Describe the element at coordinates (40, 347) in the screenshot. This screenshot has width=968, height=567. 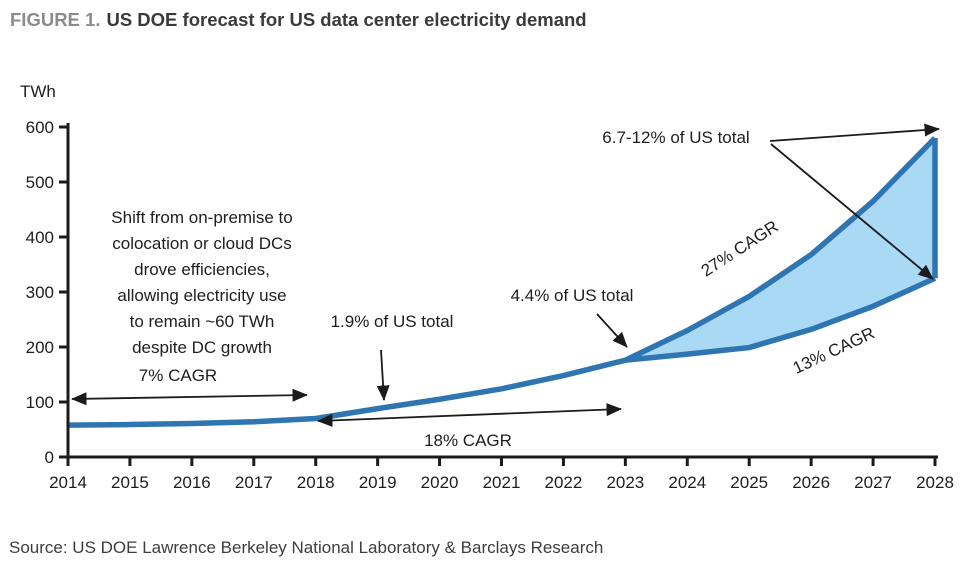
I see `y-tick-label: 200` at that location.